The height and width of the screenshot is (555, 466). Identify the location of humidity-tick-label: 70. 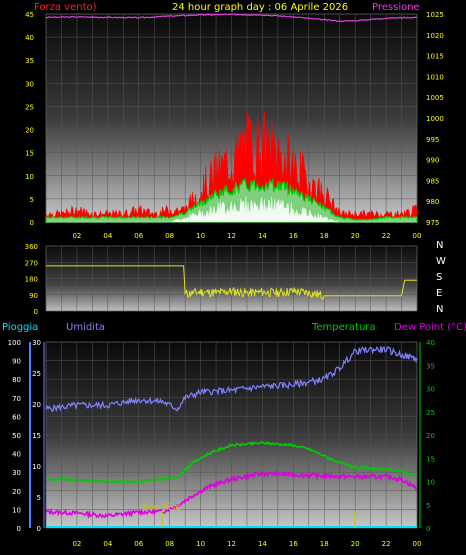
(16, 399).